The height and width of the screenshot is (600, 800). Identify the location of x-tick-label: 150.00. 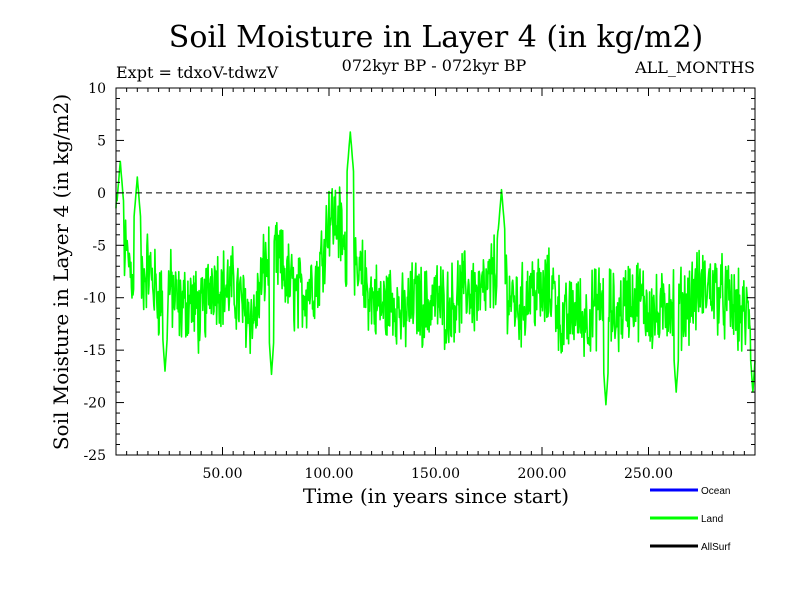
(435, 474).